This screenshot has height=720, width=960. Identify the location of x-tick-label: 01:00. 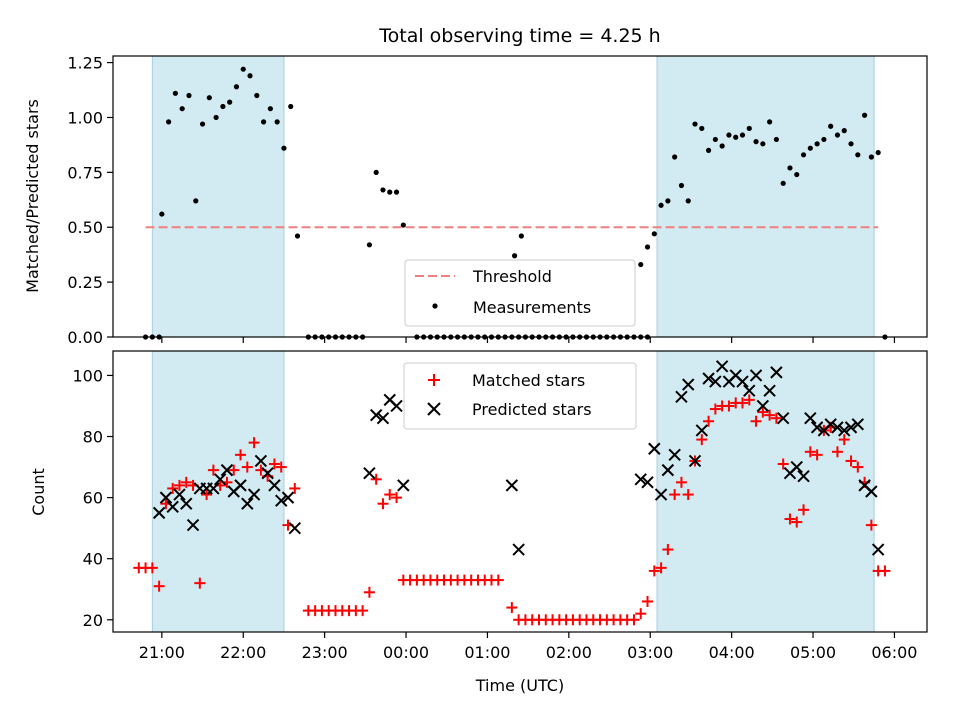
(487, 652).